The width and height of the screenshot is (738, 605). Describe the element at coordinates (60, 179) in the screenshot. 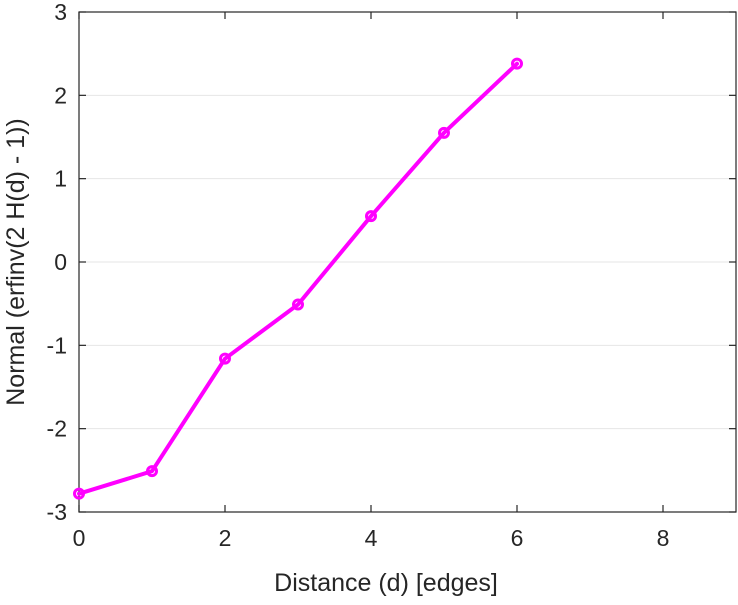

I see `y-tick-label: 1` at that location.